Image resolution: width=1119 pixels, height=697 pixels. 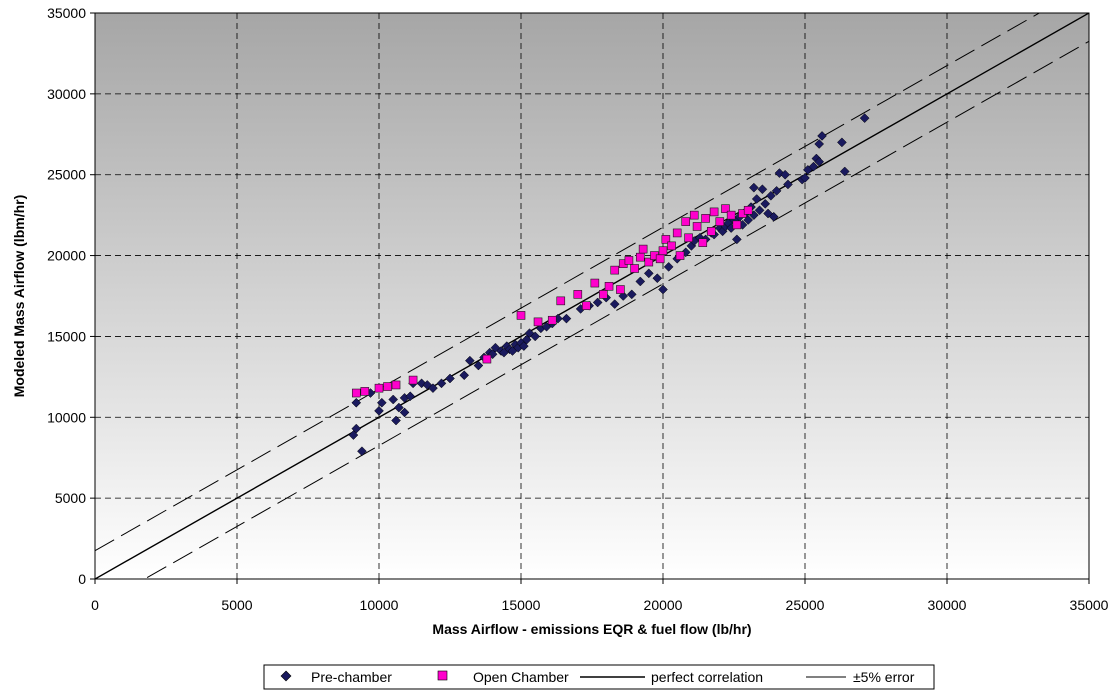 I want to click on y-tick-label: 0, so click(x=82, y=579).